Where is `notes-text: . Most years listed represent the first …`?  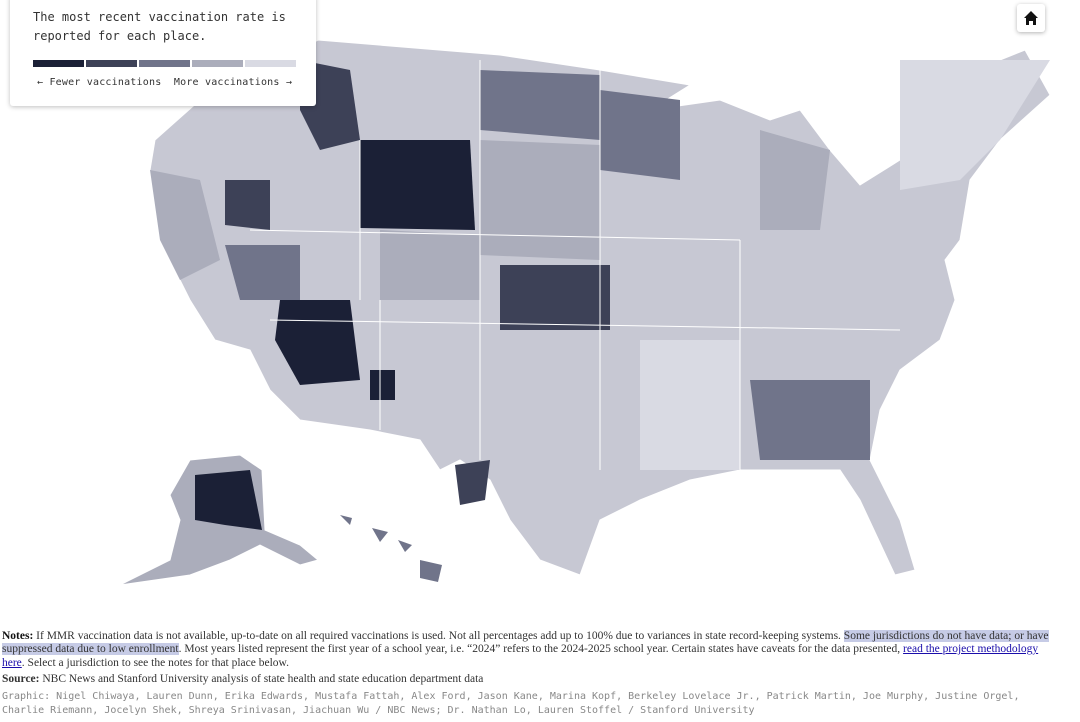 notes-text: . Most years listed represent the first … is located at coordinates (541, 649).